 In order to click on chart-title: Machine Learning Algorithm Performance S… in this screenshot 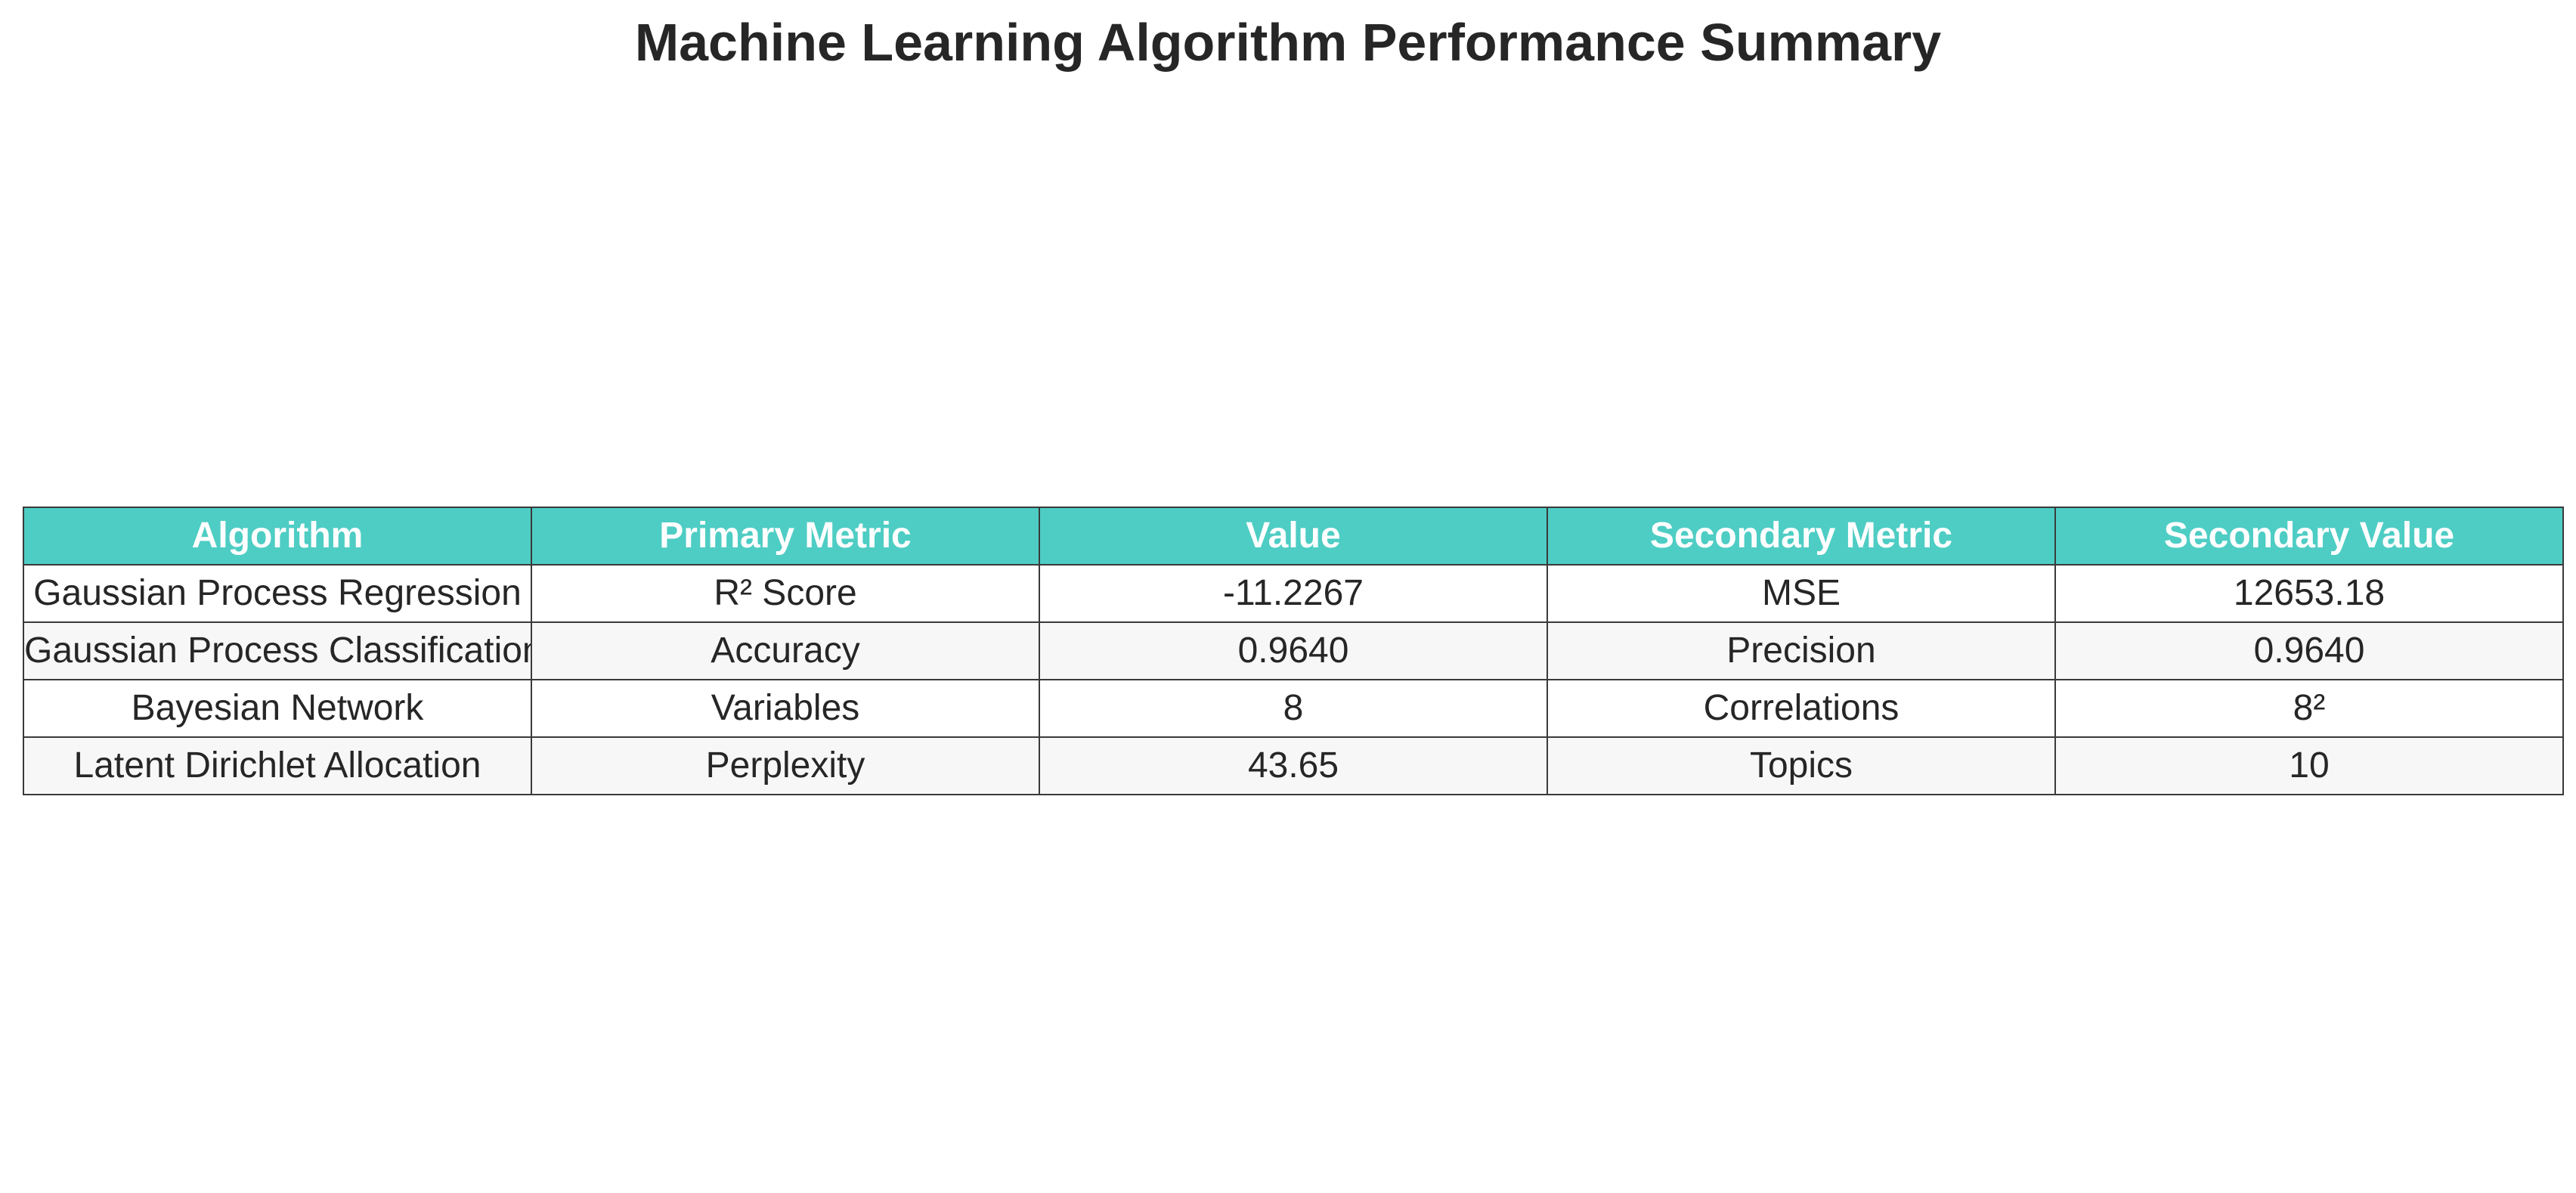, I will do `click(1288, 42)`.